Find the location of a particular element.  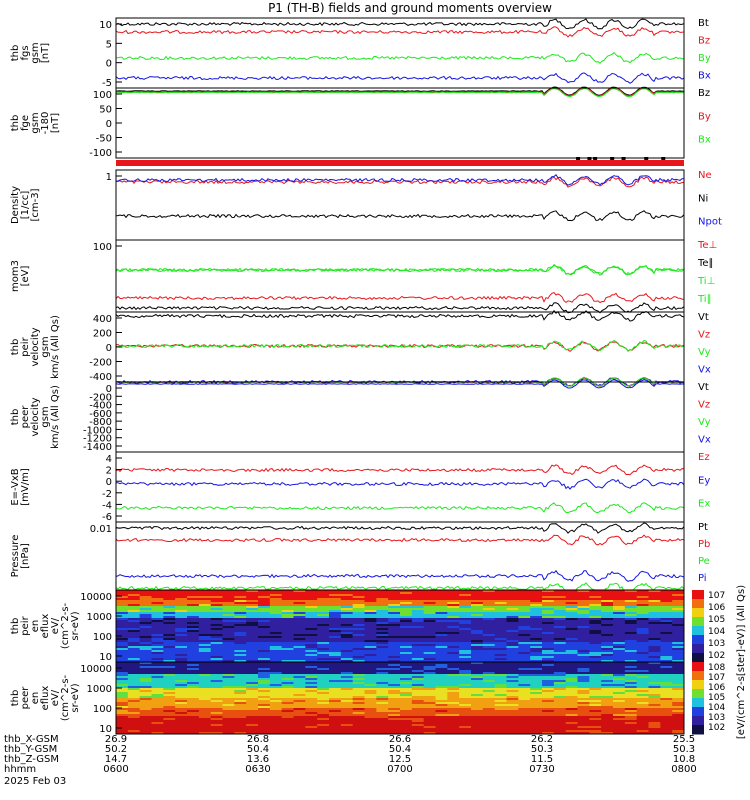

xaxis-tick-2-2: 12.5 is located at coordinates (400, 759).